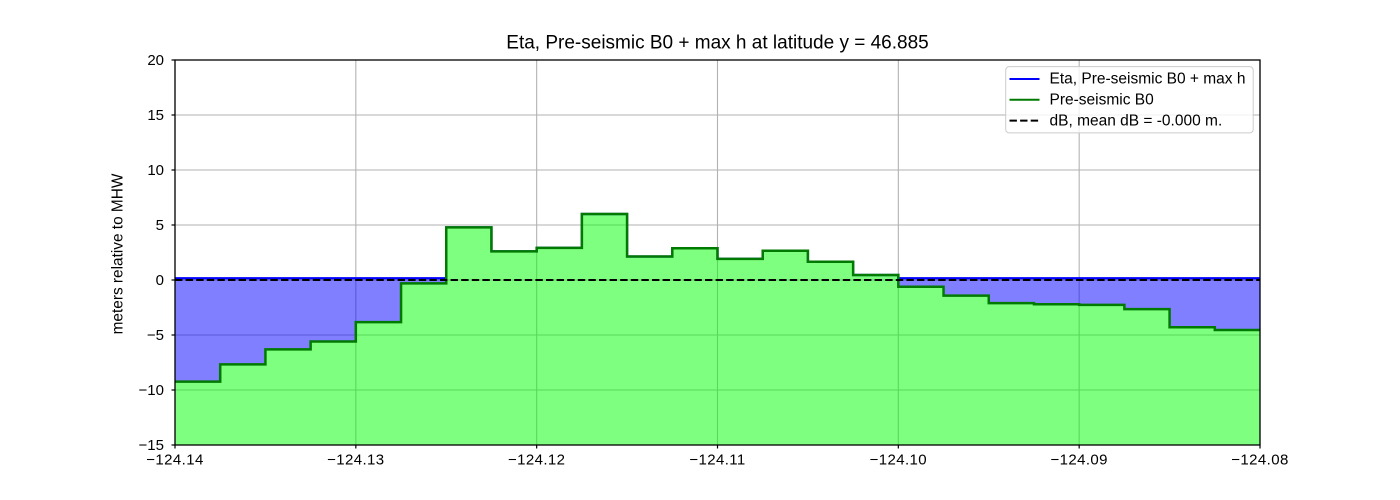  Describe the element at coordinates (155, 60) in the screenshot. I see `svg-text: 20` at that location.